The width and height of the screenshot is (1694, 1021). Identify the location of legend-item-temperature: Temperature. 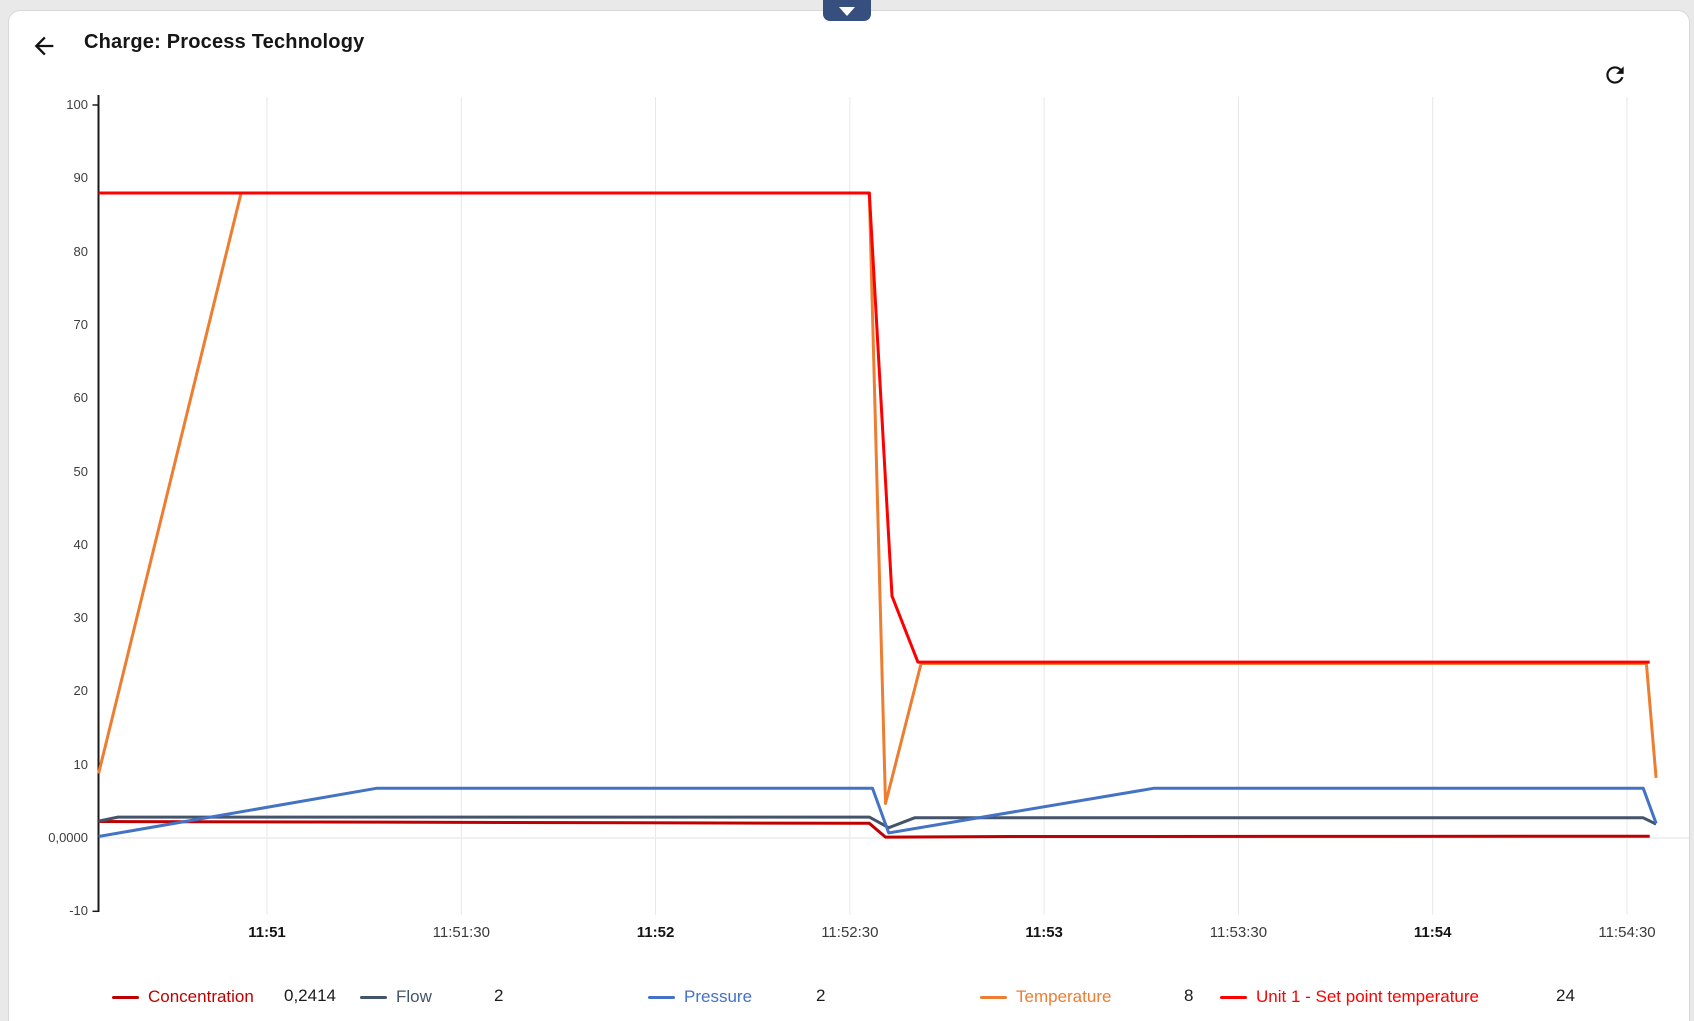
(1045, 997).